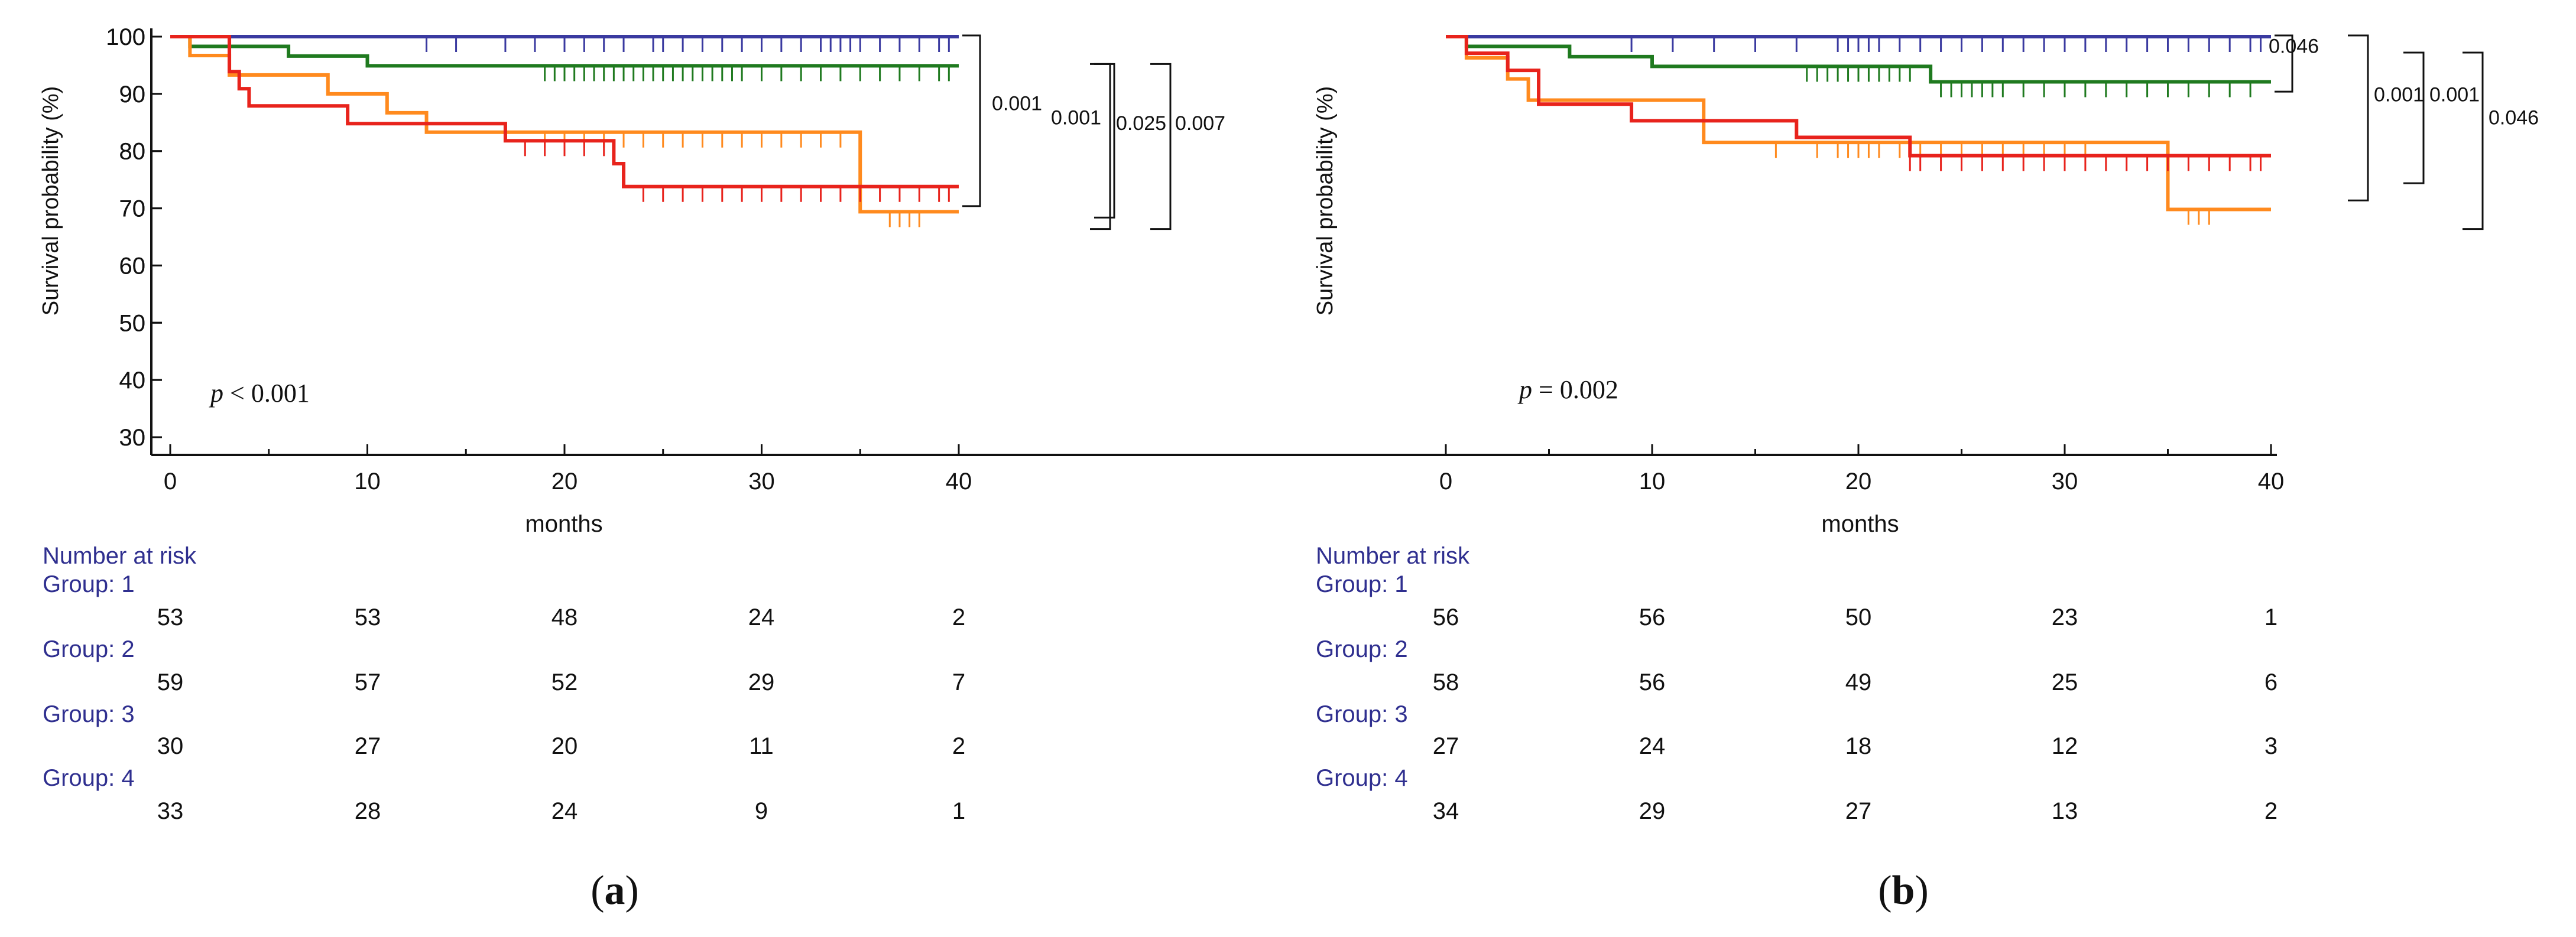 The image size is (2576, 937). What do you see at coordinates (132, 95) in the screenshot?
I see `y-tick-label: 90` at bounding box center [132, 95].